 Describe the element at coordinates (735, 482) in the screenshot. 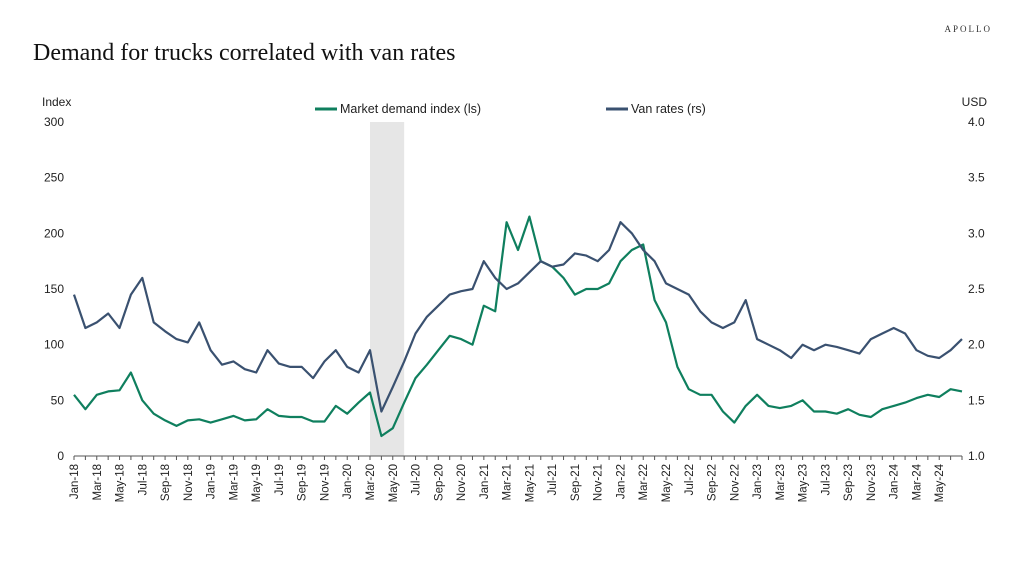

I see `x-tick-label: Nov-22` at that location.